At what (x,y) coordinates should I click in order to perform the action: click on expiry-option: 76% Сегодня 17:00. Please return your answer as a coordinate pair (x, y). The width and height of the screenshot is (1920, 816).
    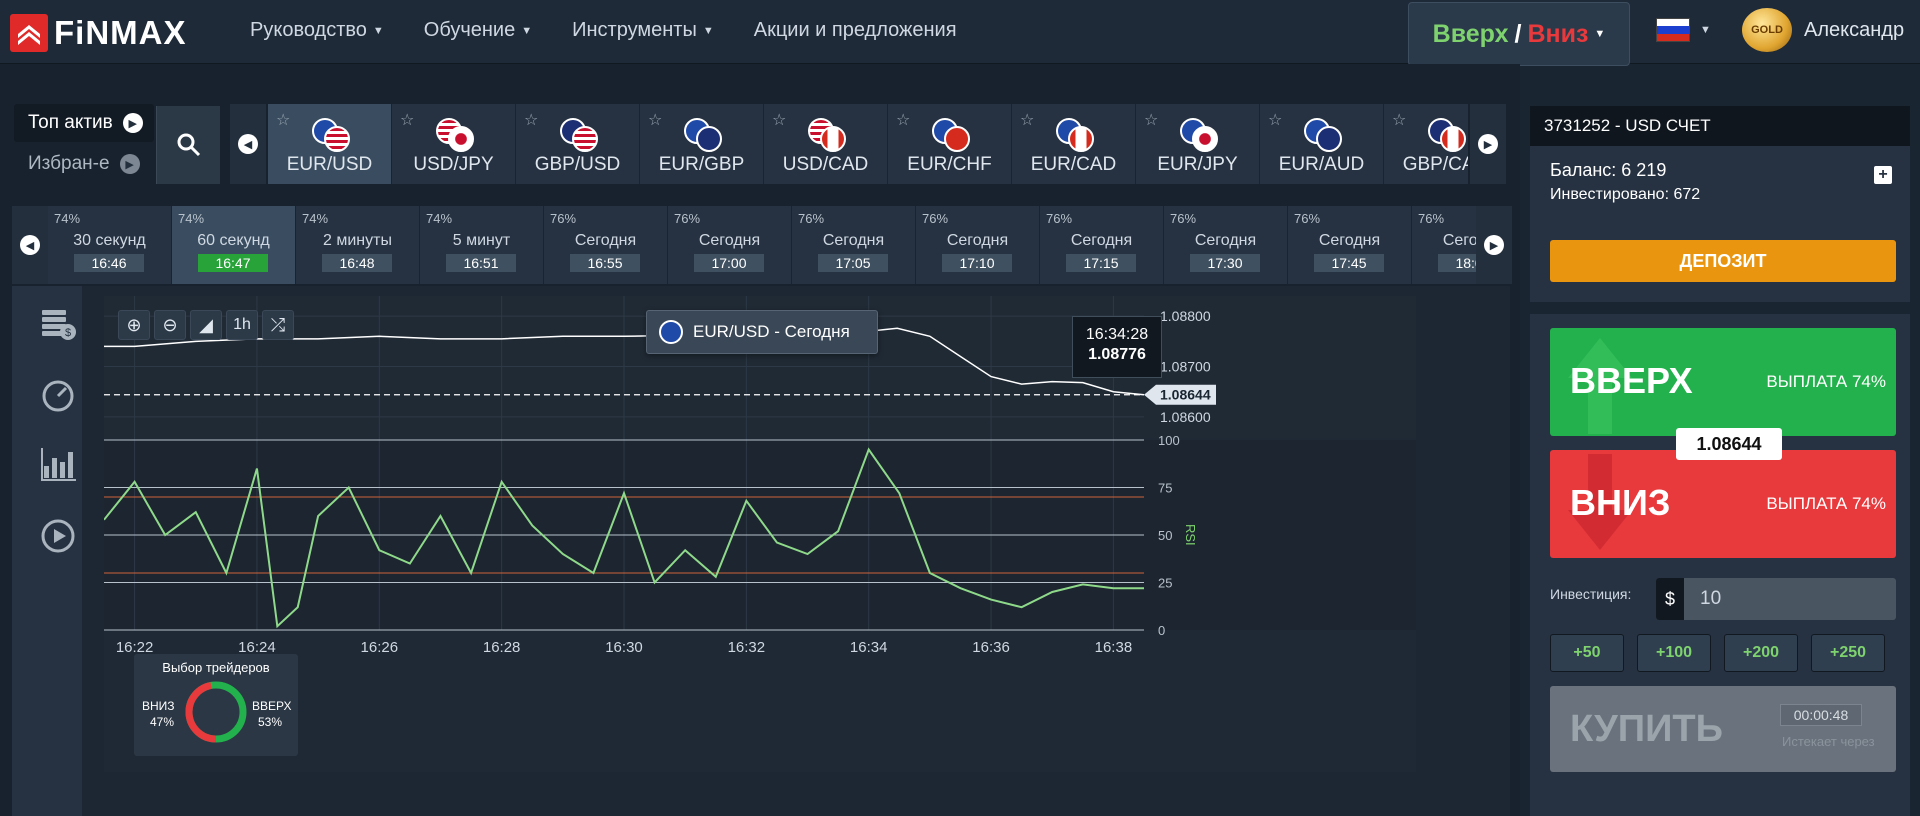
    Looking at the image, I should click on (730, 245).